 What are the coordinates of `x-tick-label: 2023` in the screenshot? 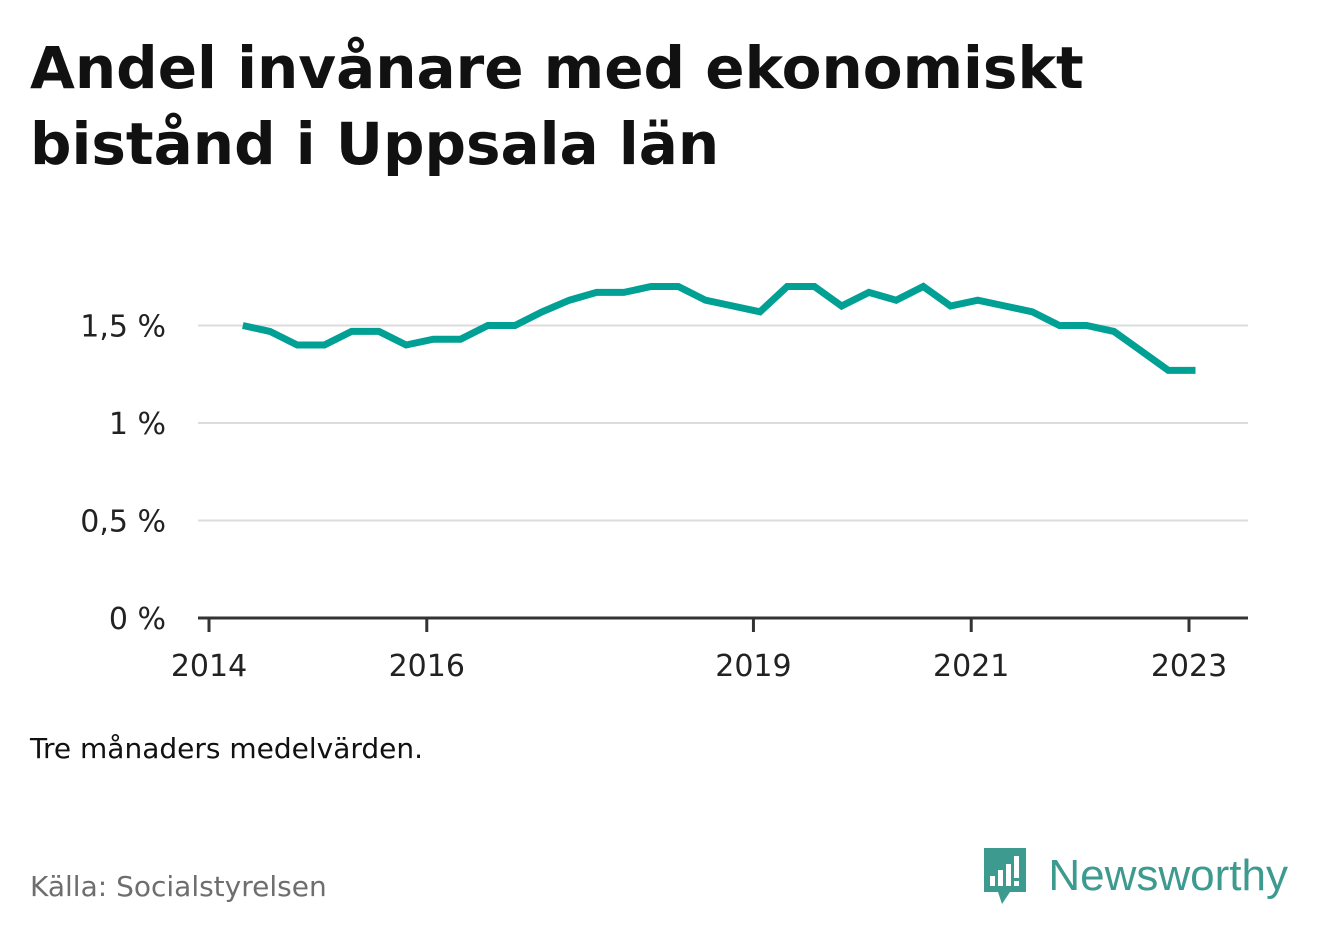 It's located at (1189, 666).